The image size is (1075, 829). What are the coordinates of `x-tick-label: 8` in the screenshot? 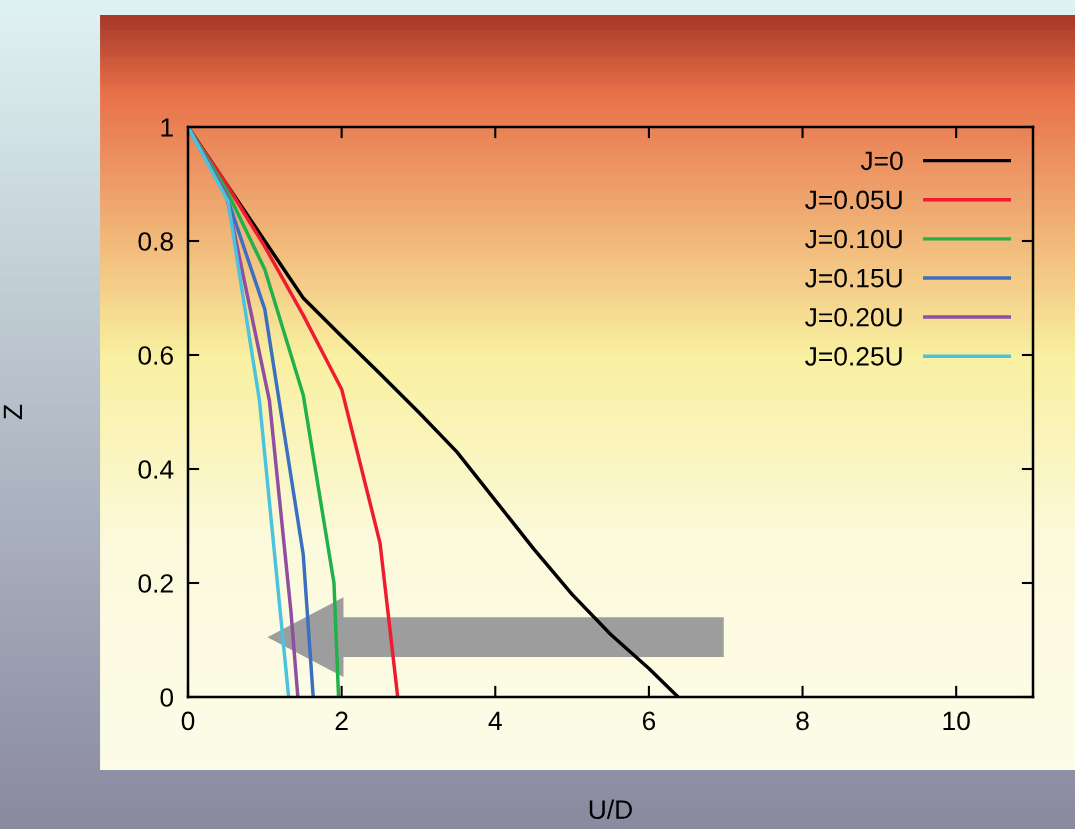 It's located at (802, 721).